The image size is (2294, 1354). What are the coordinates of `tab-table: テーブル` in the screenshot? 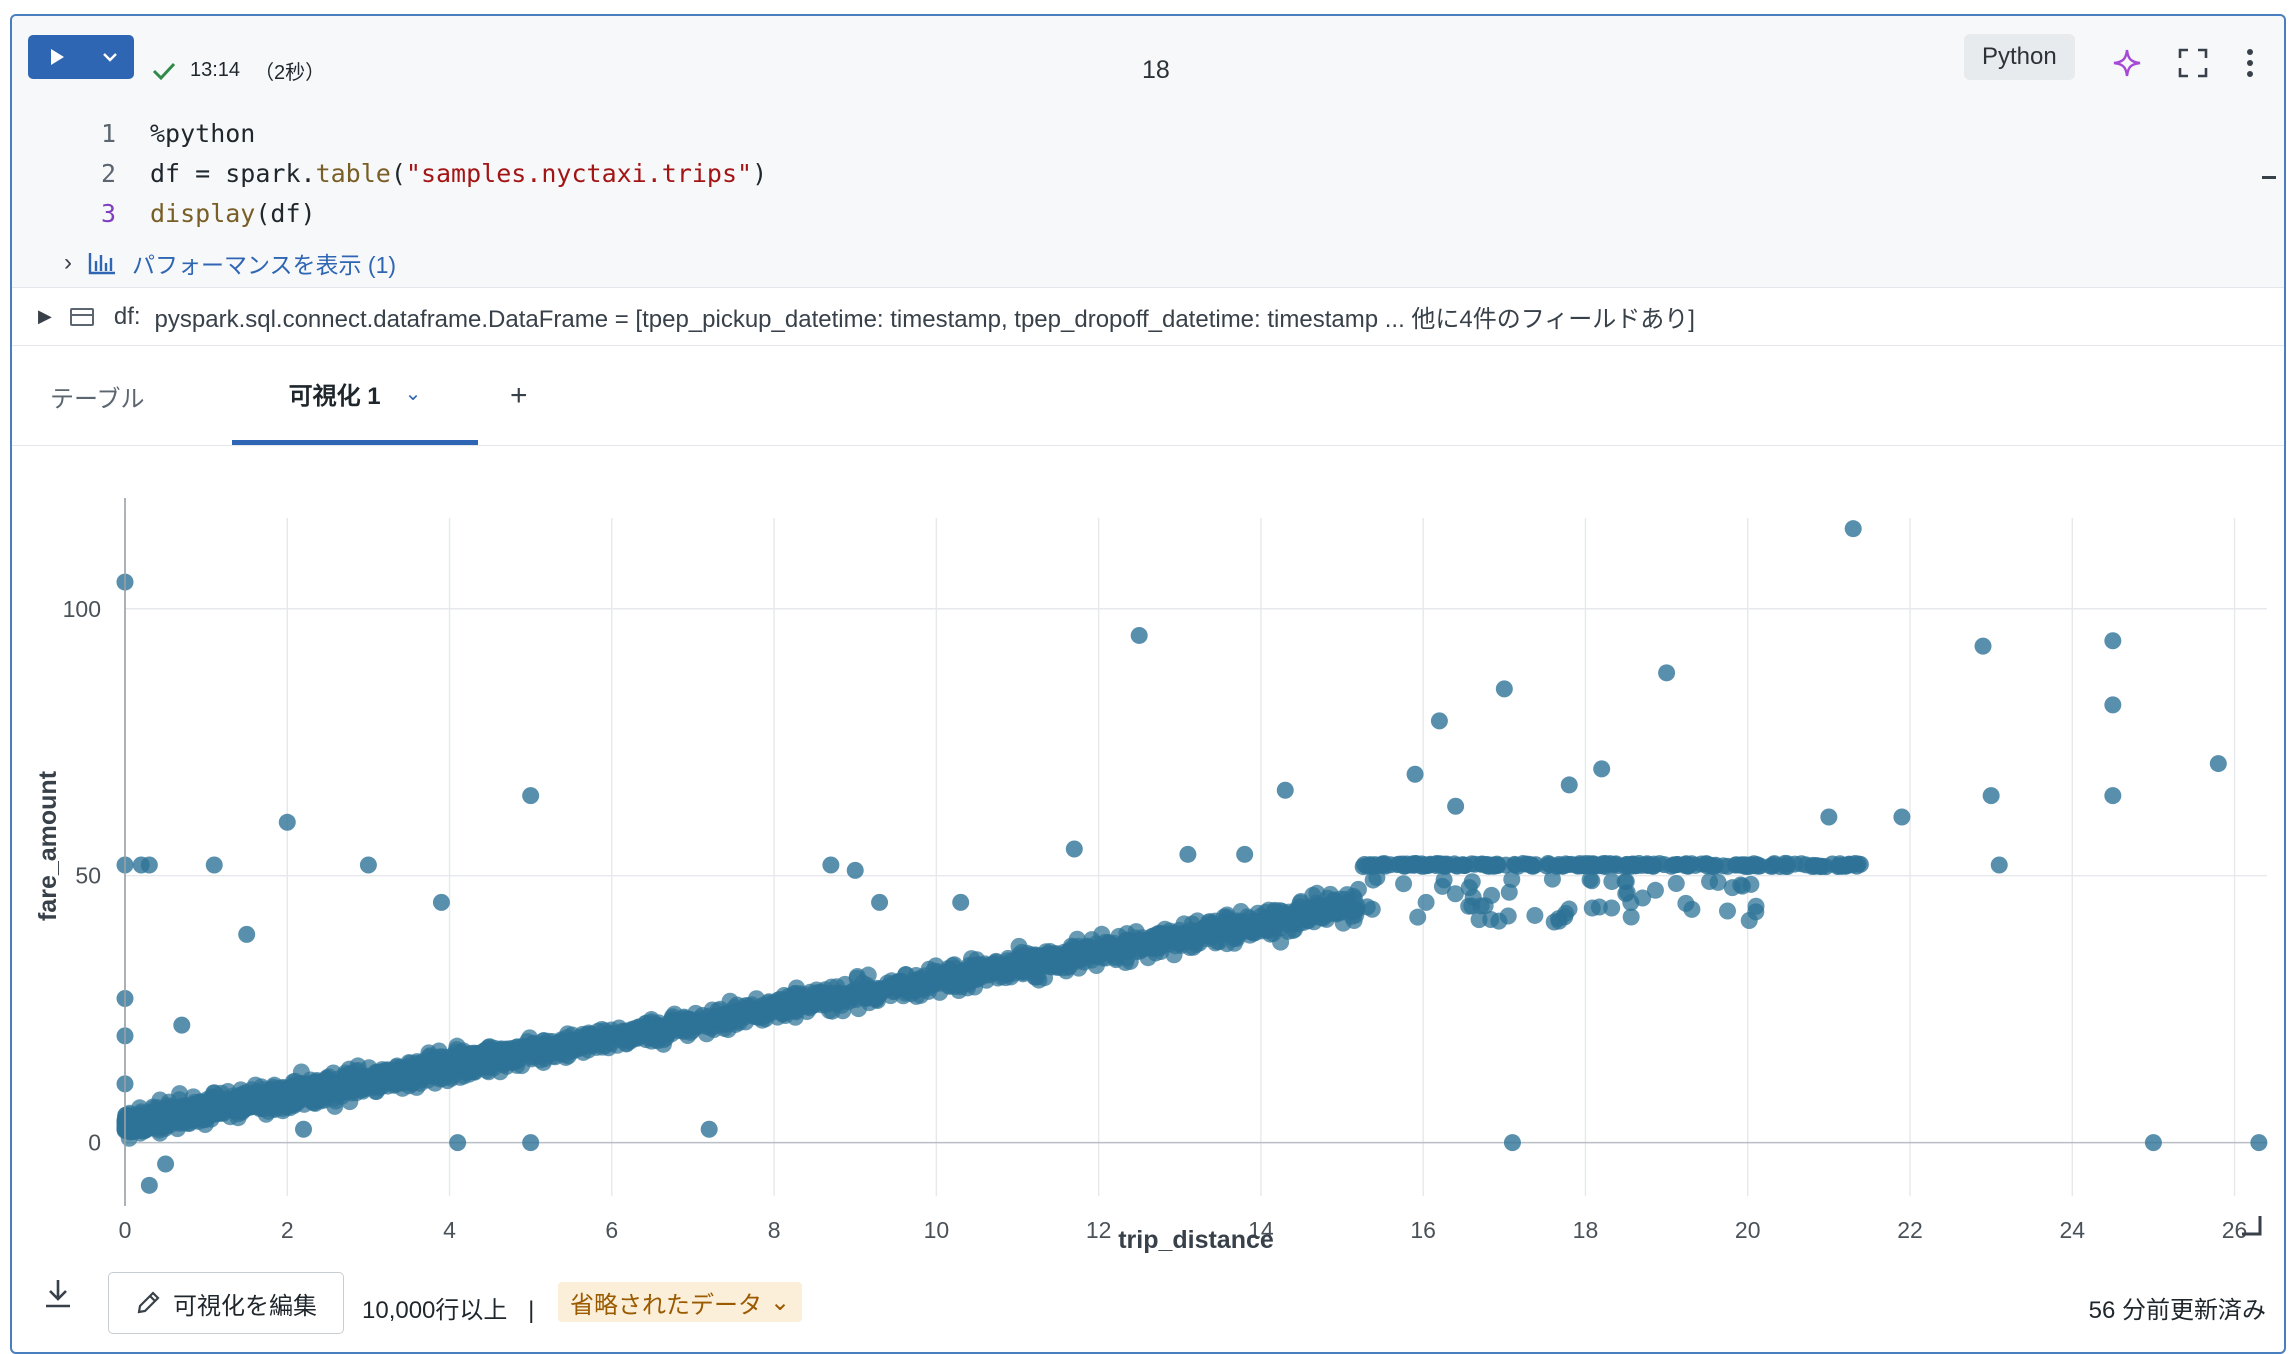 It's located at (97, 396).